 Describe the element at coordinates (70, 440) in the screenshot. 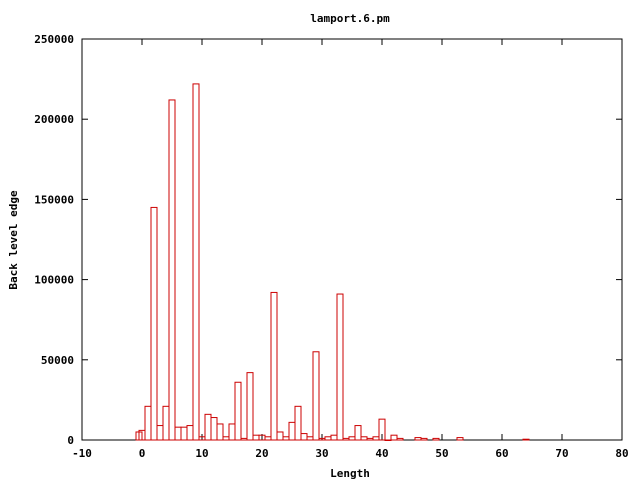

I see `y-tick-label: 0` at that location.